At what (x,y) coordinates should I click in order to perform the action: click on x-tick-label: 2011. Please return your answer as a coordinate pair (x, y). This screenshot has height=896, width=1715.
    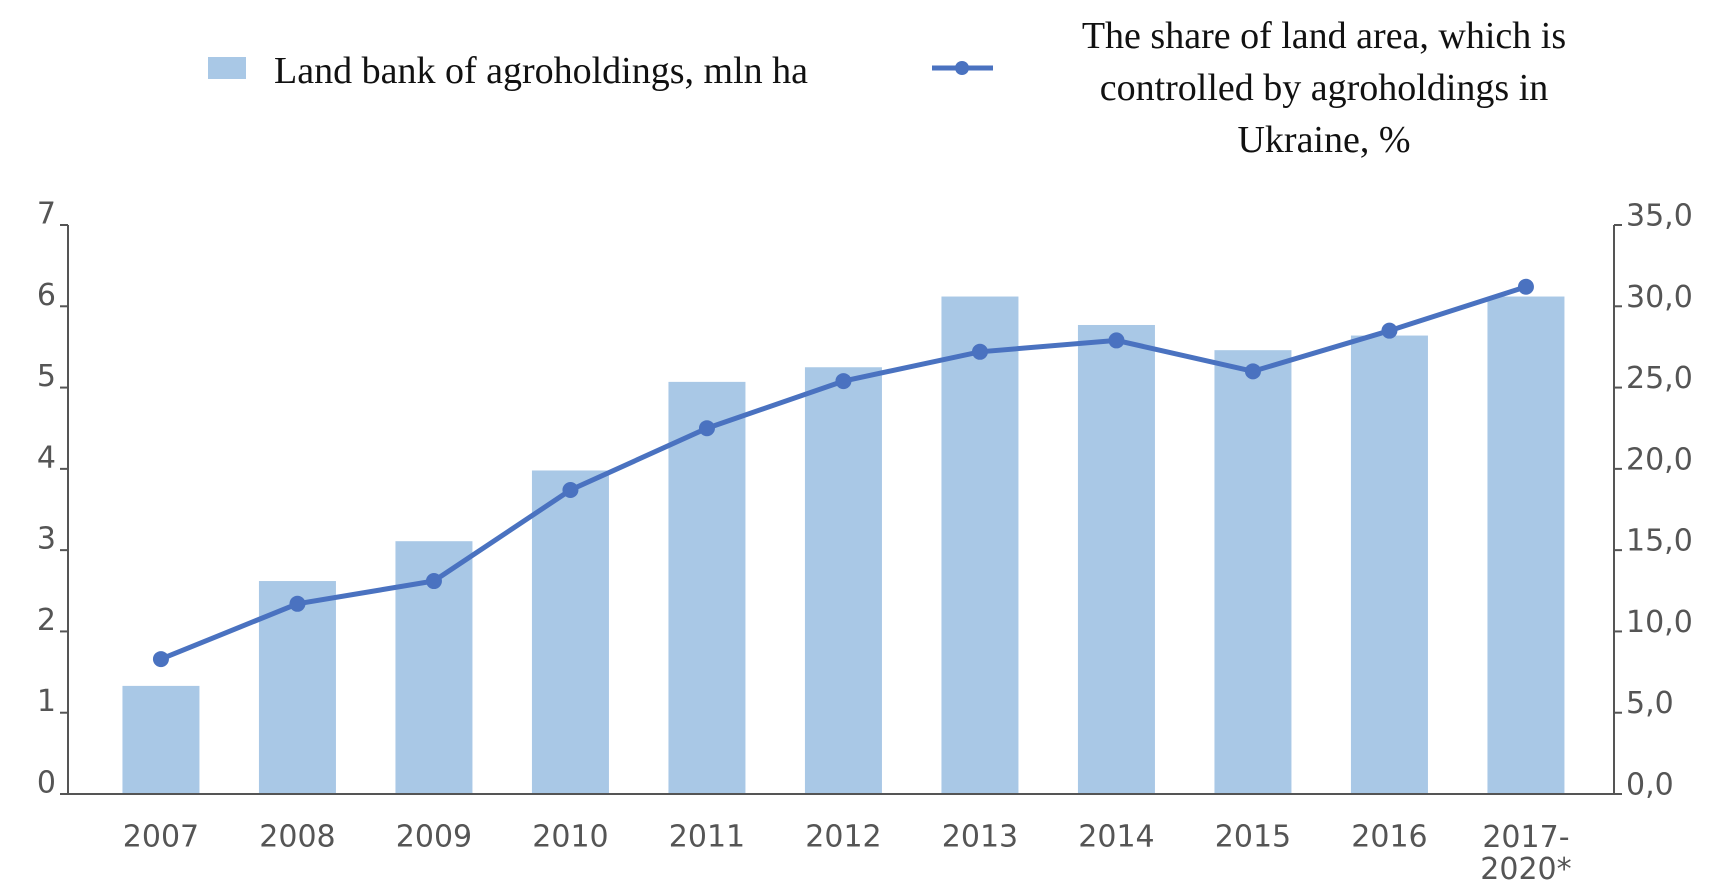
    Looking at the image, I should click on (707, 837).